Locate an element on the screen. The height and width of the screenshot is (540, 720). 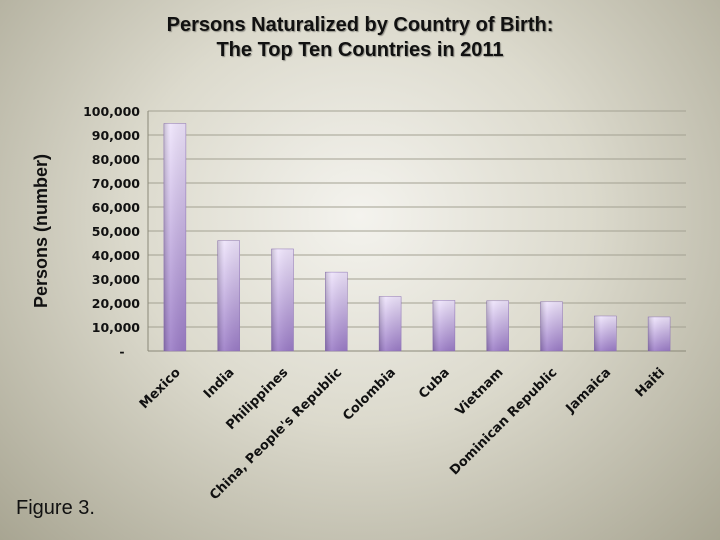
y-tick-label: 80,000 is located at coordinates (116, 159).